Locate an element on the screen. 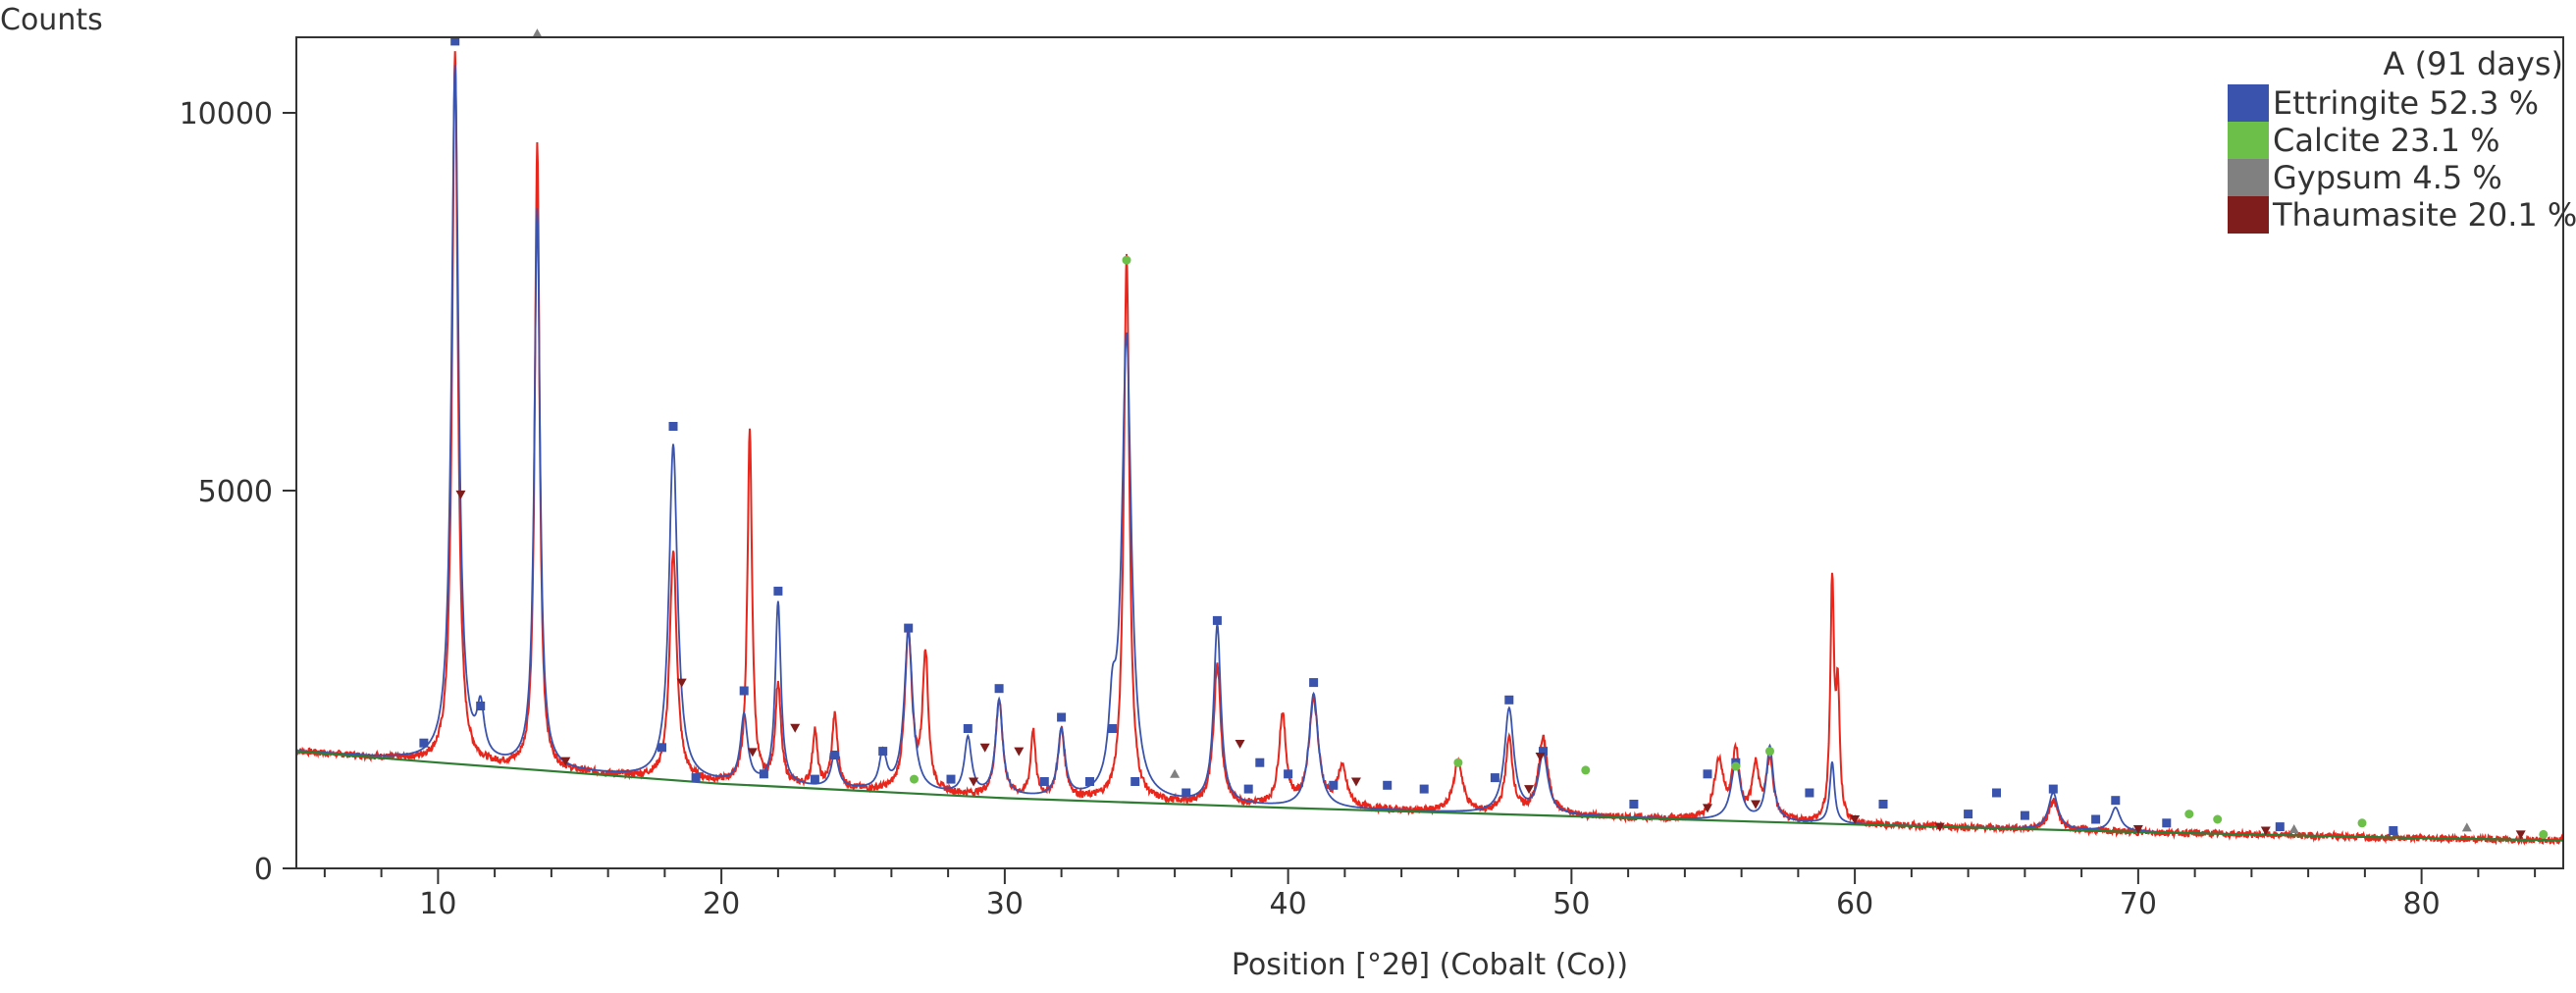 This screenshot has width=2576, height=993. legend-title: A (91 days) is located at coordinates (2473, 64).